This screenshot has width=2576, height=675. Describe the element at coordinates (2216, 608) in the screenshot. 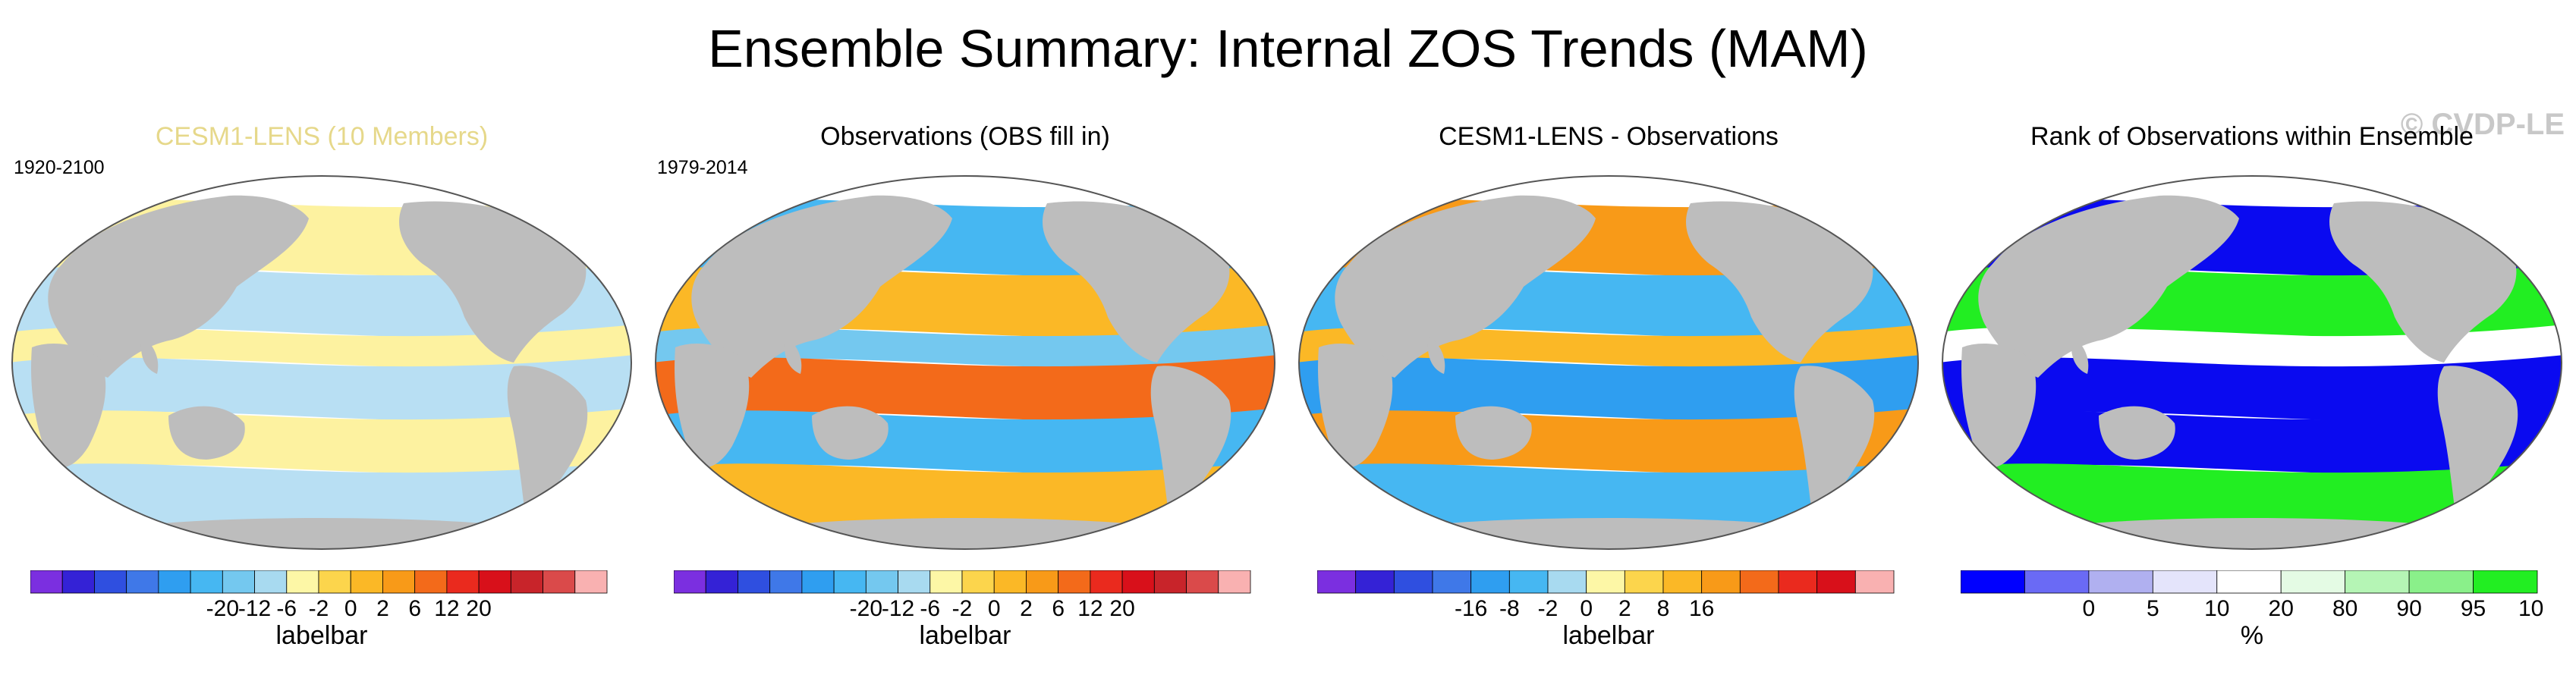

I see `colorbar-tick-label: 10` at that location.